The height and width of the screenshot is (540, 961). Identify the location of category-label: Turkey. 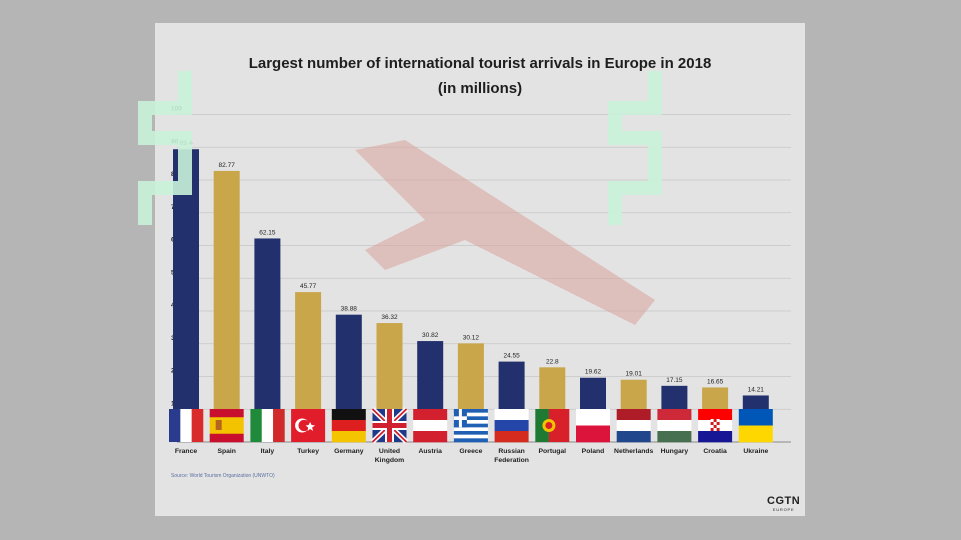
(308, 451).